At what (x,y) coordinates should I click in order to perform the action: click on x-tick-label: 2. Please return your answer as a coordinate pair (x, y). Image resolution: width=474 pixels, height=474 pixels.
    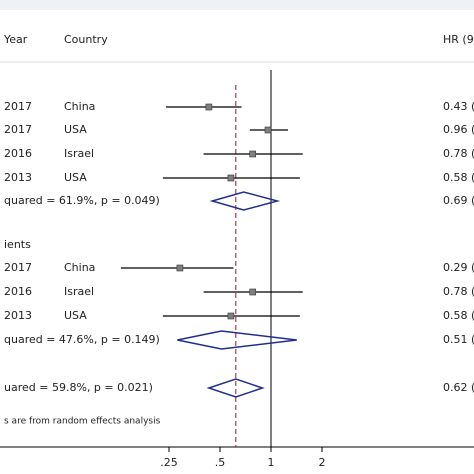
    Looking at the image, I should click on (322, 462).